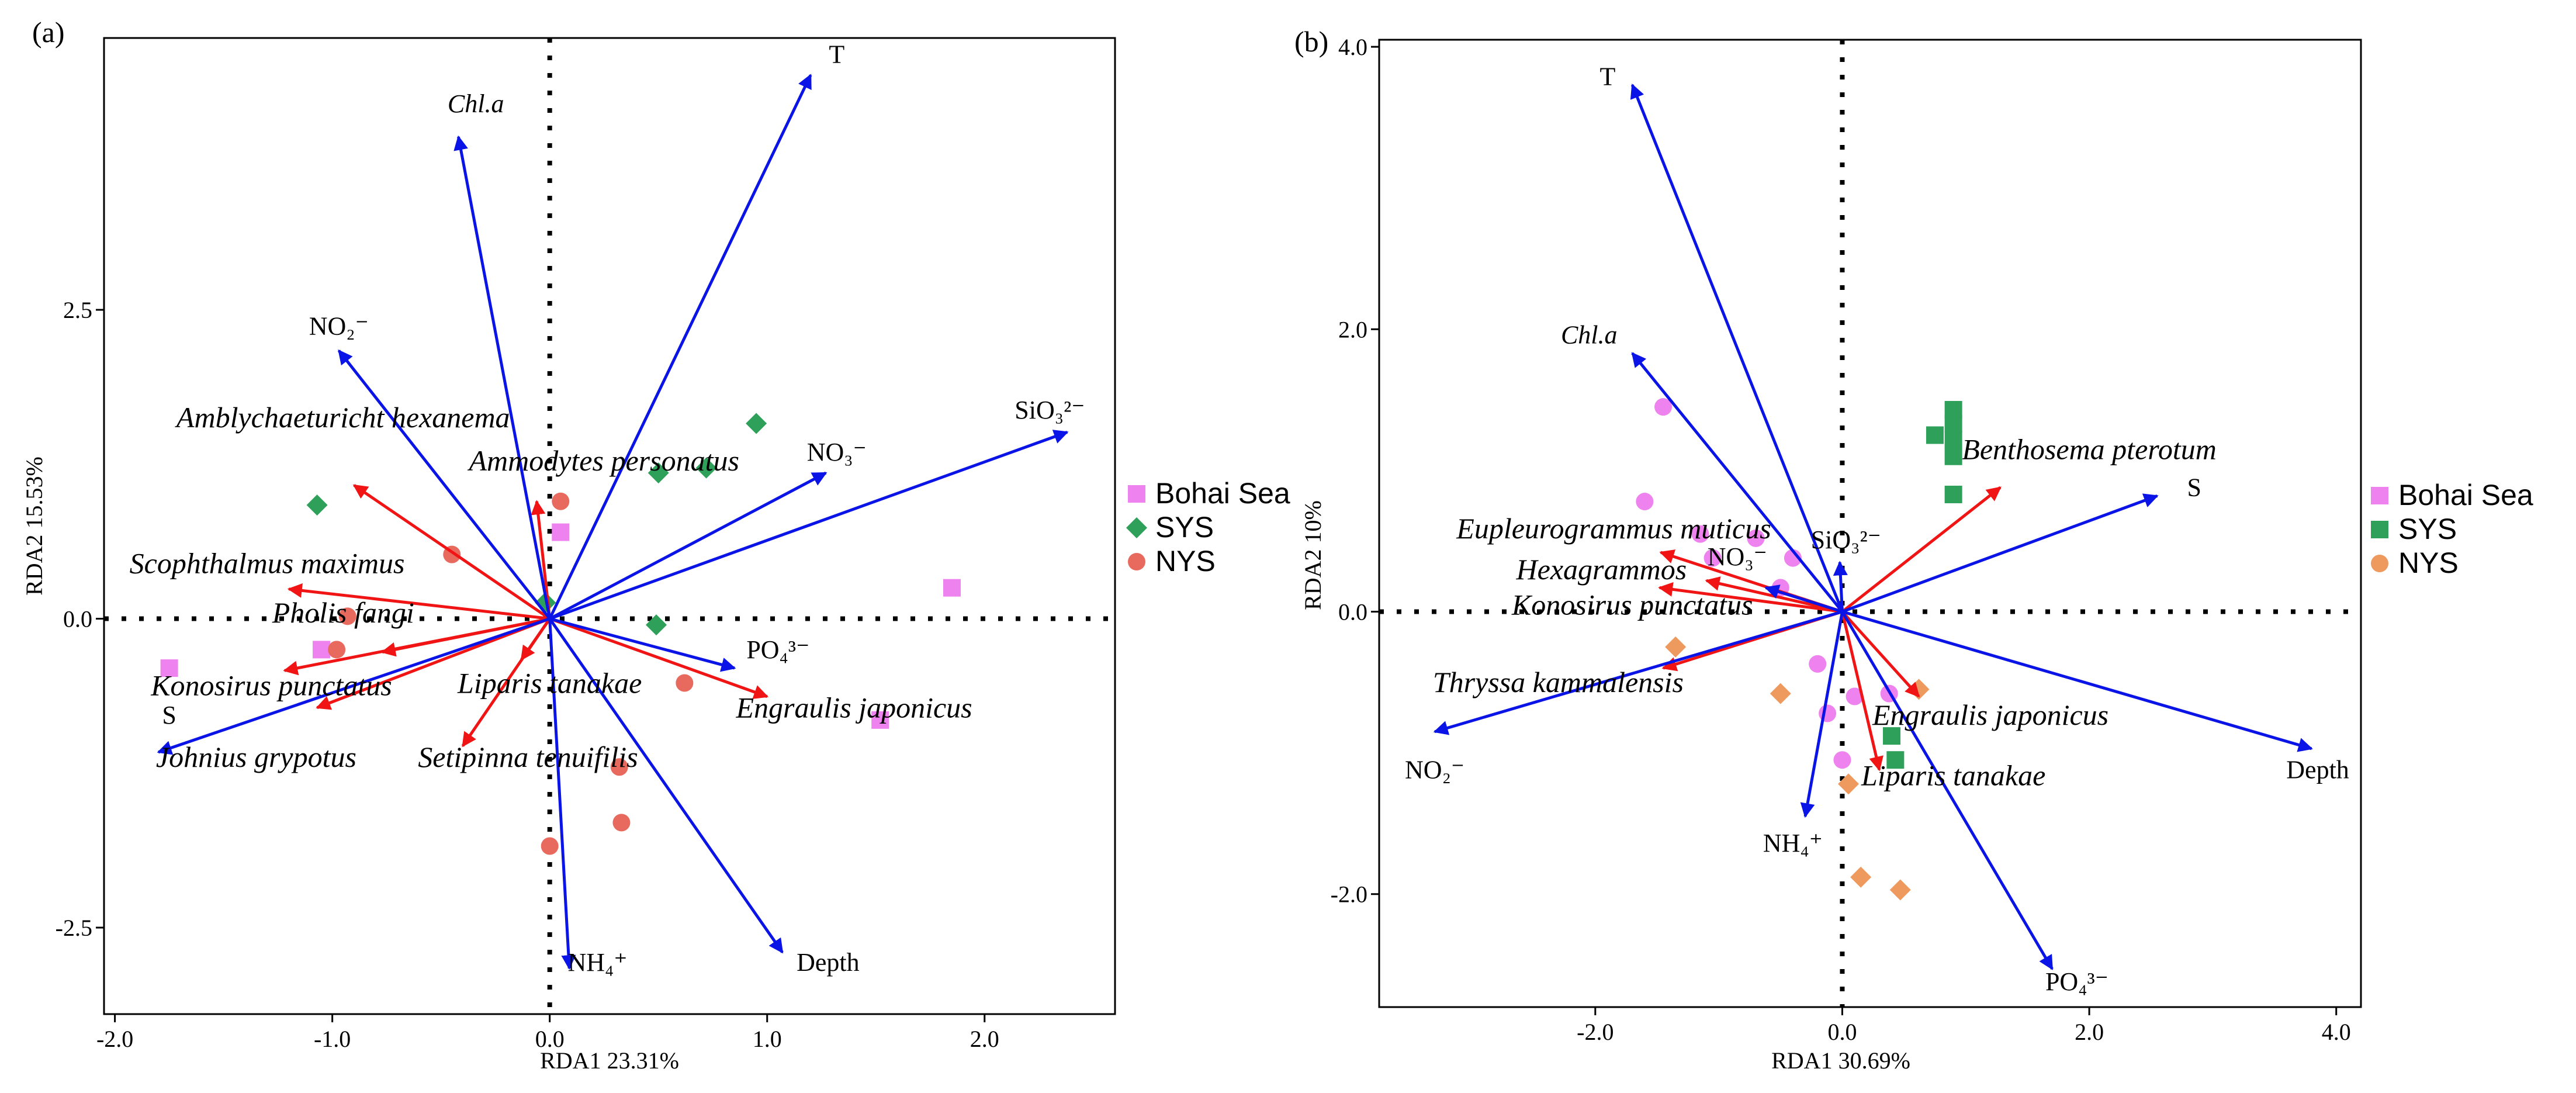 This screenshot has width=2576, height=1093. I want to click on panel-a-legend-key-bohai-sea, so click(1136, 494).